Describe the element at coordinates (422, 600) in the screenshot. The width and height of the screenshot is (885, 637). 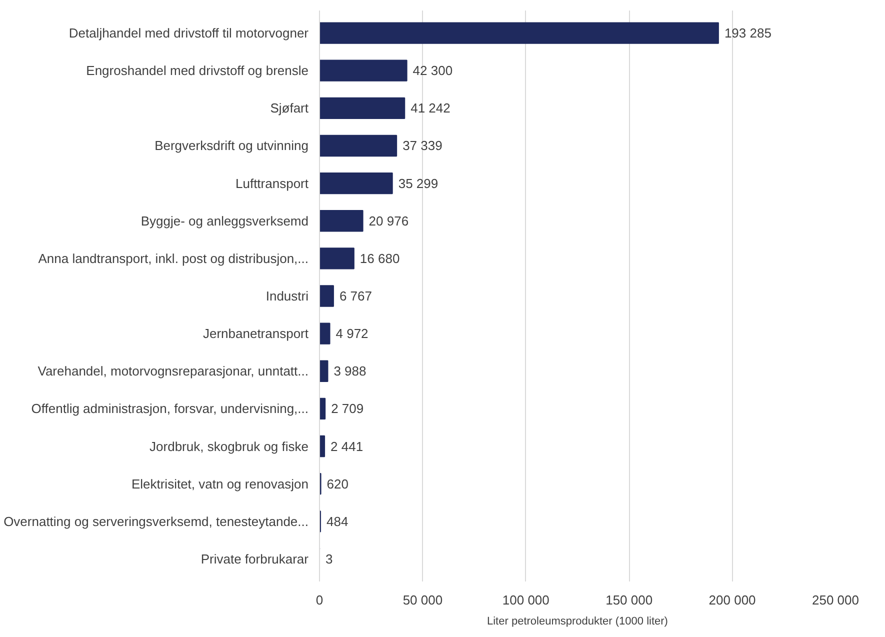
I see `x-tick-label: 50 000` at that location.